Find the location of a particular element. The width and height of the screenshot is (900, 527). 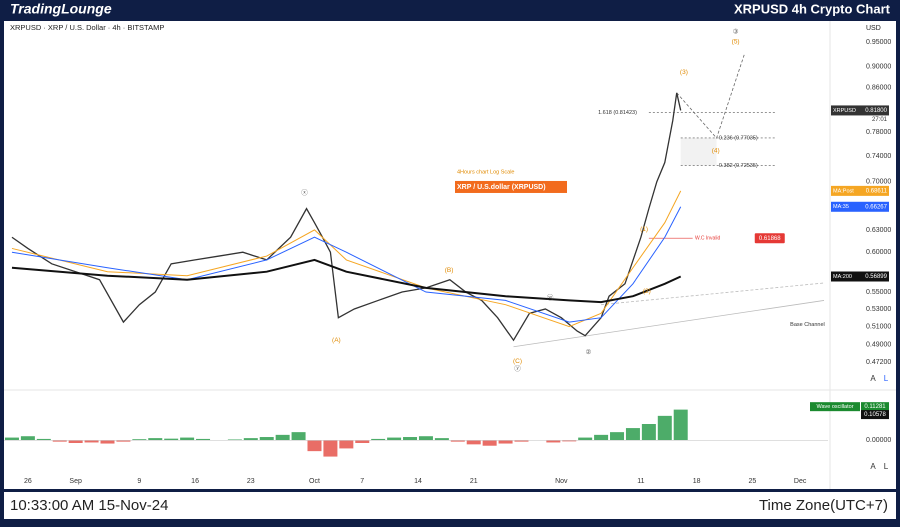

annotation: (1) is located at coordinates (644, 229).